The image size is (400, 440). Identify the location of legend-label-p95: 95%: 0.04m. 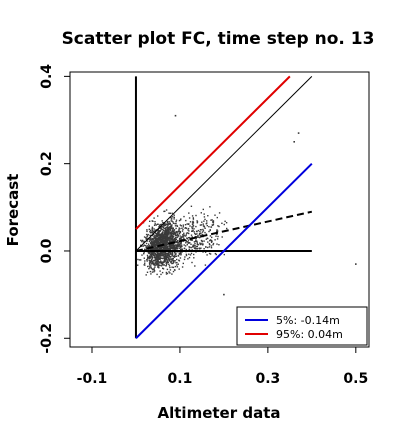
(309, 334).